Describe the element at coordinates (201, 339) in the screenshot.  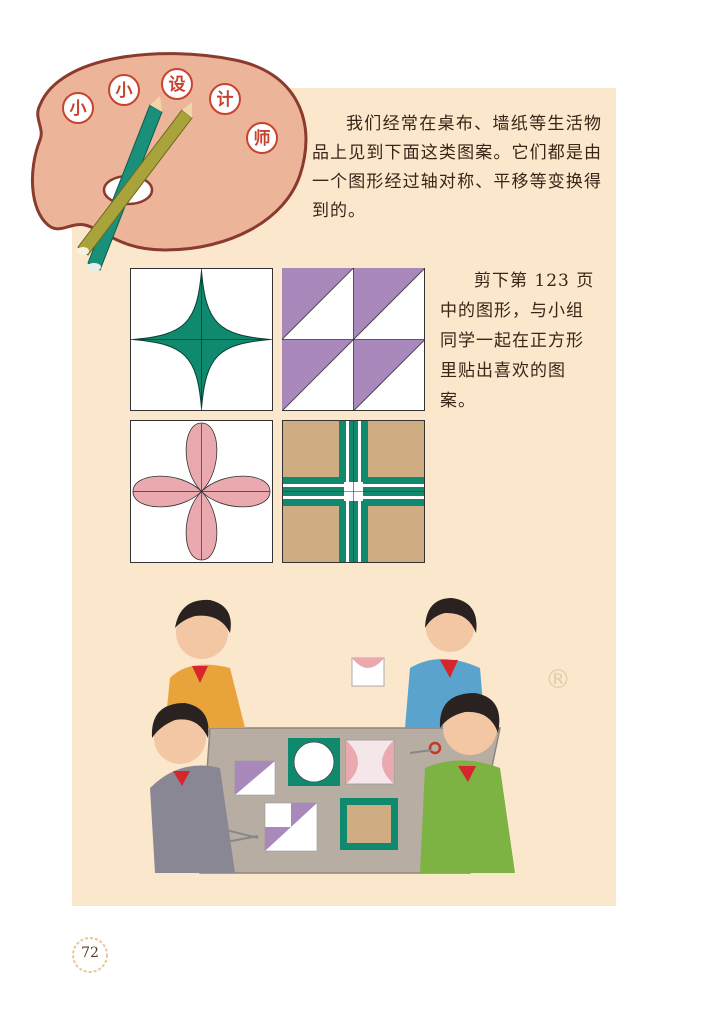
I see `pattern-tile-star` at that location.